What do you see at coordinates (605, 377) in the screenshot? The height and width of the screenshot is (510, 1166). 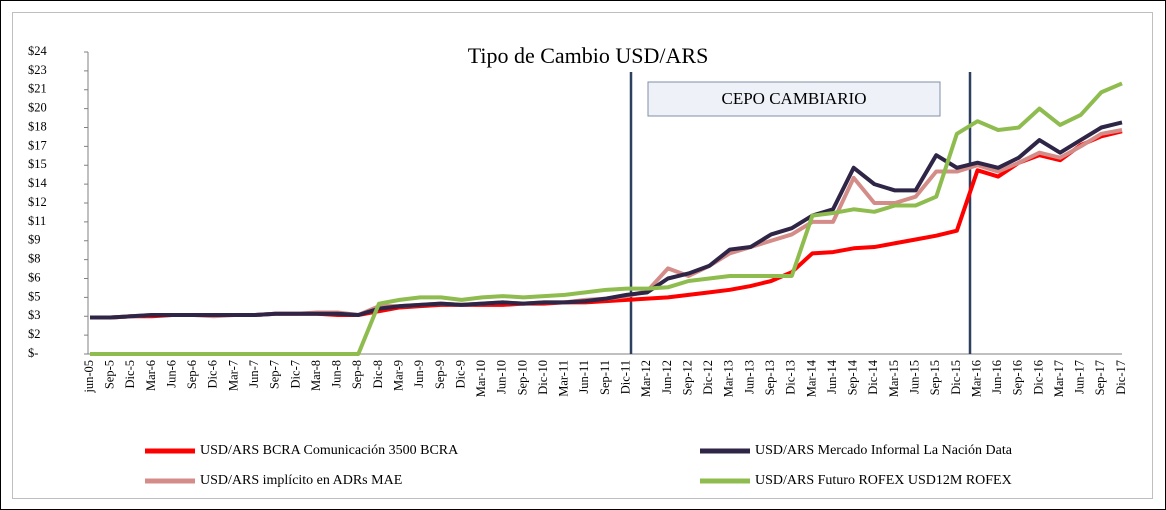 I see `x-tick-label: Sep-11` at bounding box center [605, 377].